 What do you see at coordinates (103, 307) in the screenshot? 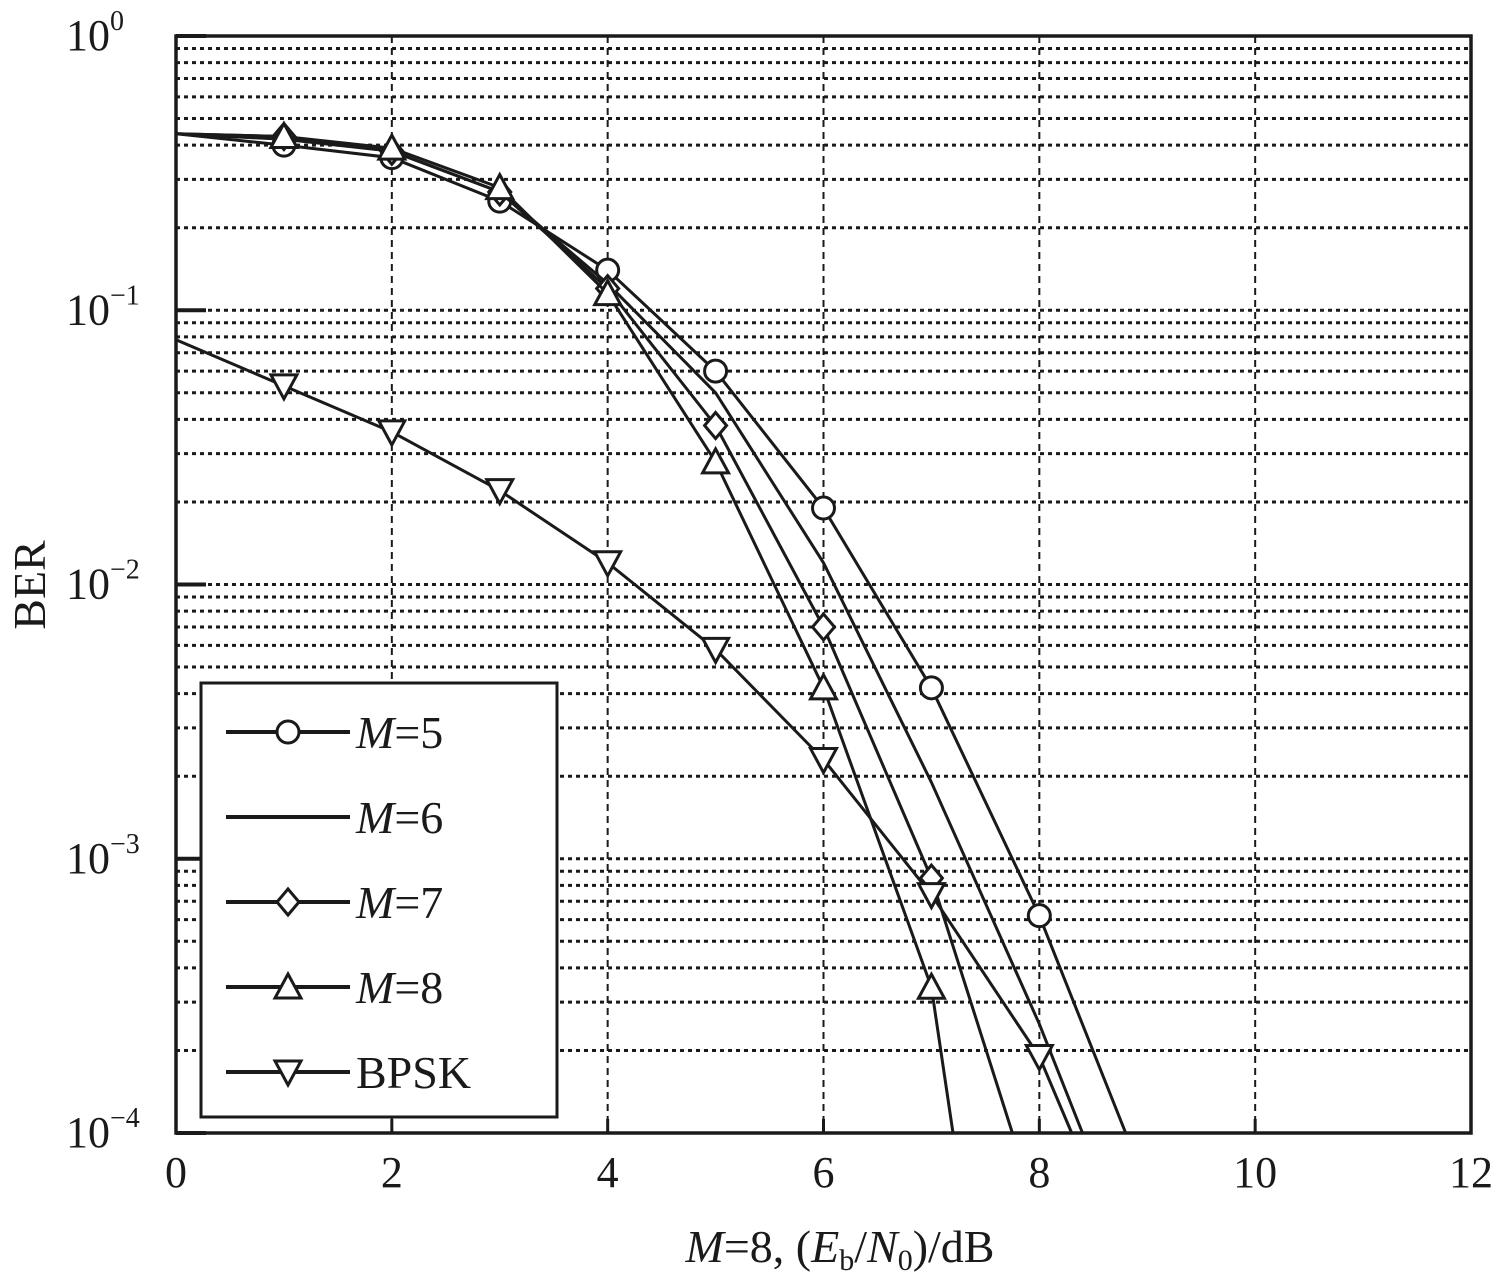
I see `y-tick-label: 10⁻¹` at bounding box center [103, 307].